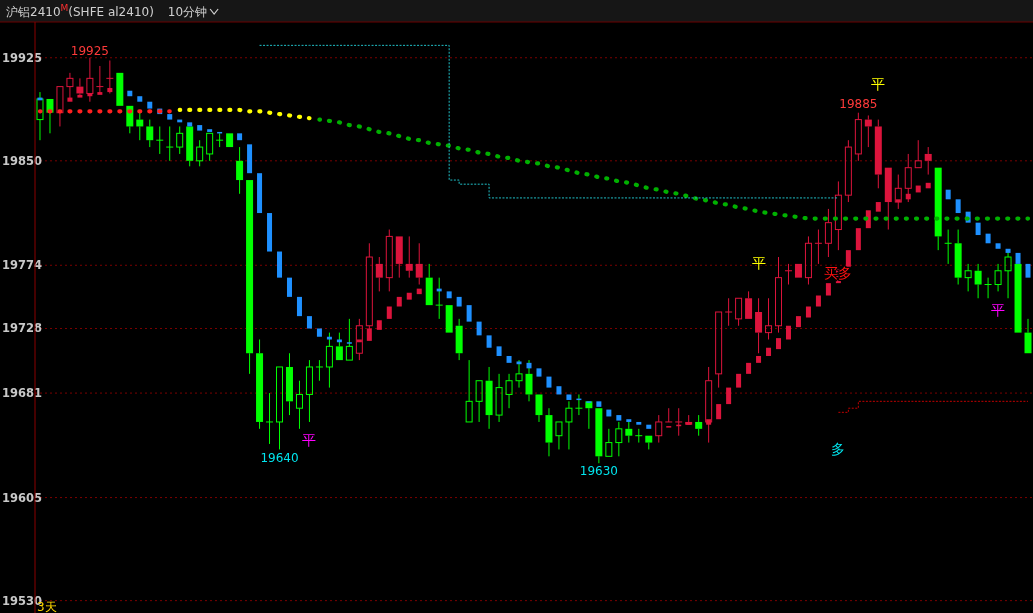  What do you see at coordinates (598, 471) in the screenshot?
I see `annotation: 19630` at bounding box center [598, 471].